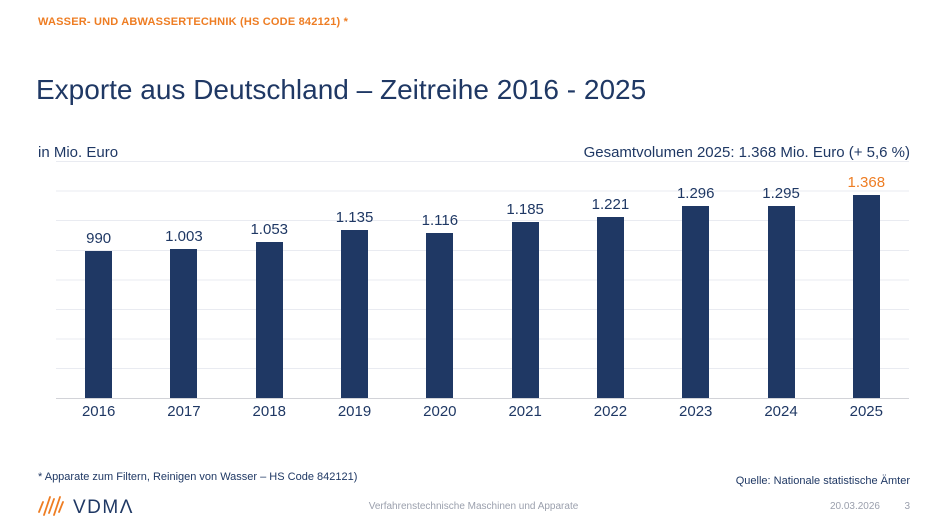 The width and height of the screenshot is (947, 530). I want to click on bar-value-label: 1.221, so click(610, 205).